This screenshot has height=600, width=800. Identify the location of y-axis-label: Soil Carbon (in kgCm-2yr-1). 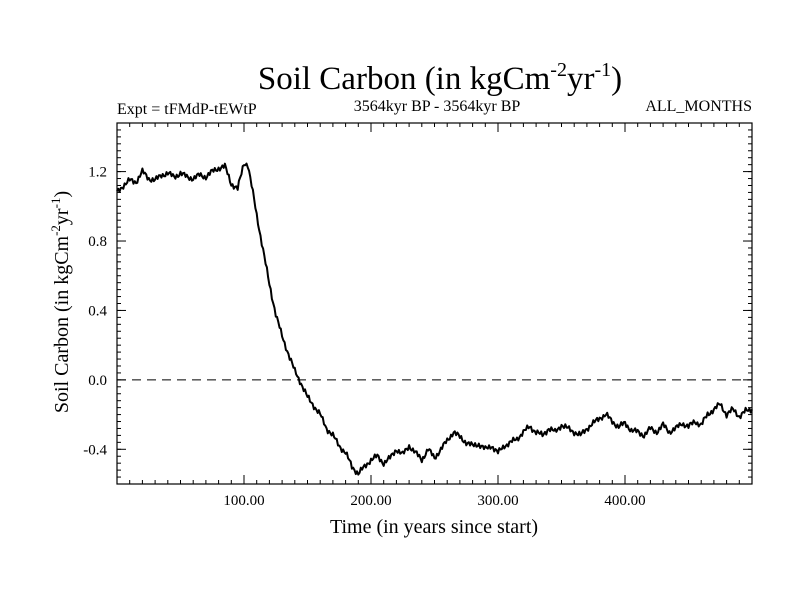
(60, 302).